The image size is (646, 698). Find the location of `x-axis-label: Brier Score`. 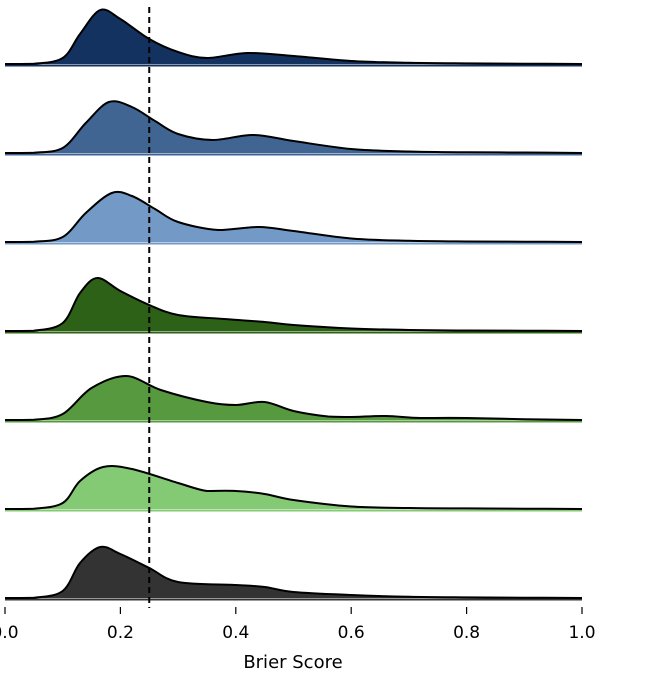

x-axis-label: Brier Score is located at coordinates (292, 662).